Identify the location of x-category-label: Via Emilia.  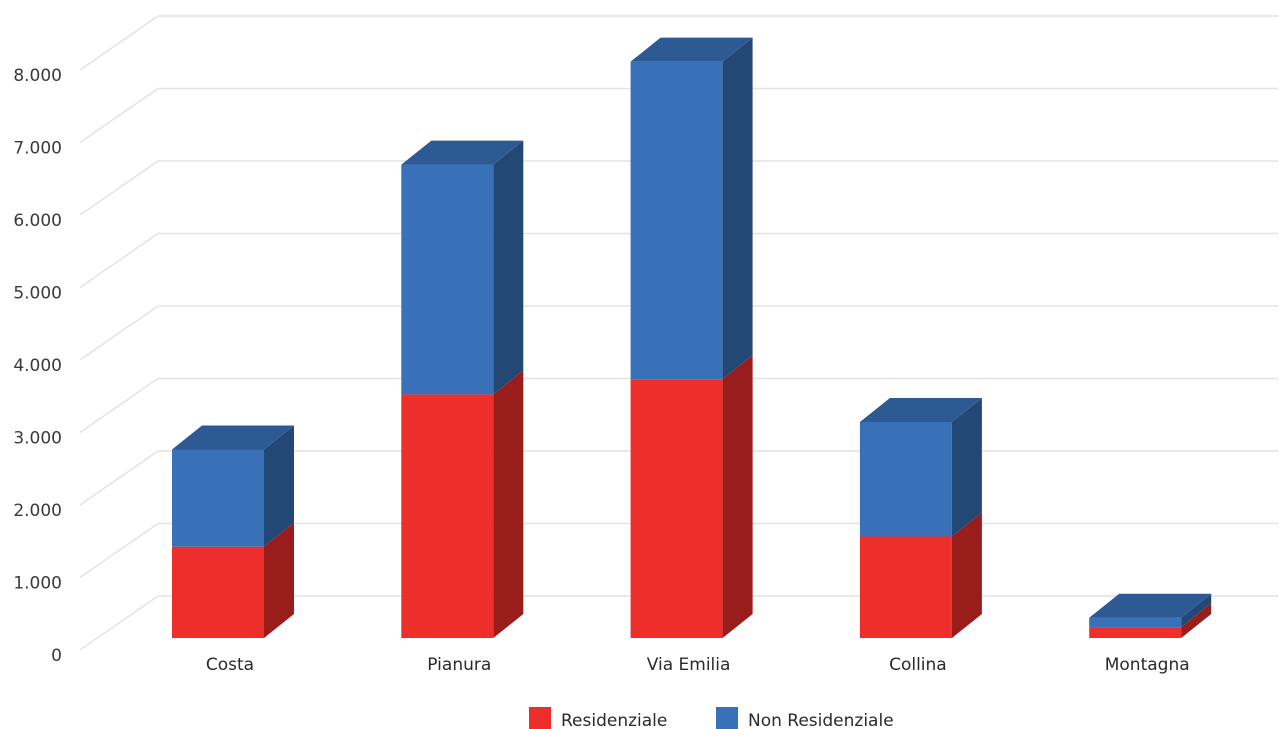
(689, 665).